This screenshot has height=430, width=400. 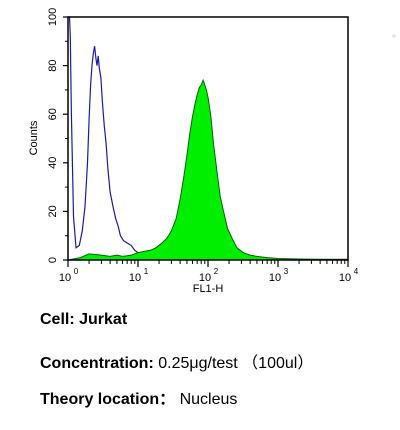 What do you see at coordinates (53, 114) in the screenshot?
I see `y-tick-label: 60` at bounding box center [53, 114].